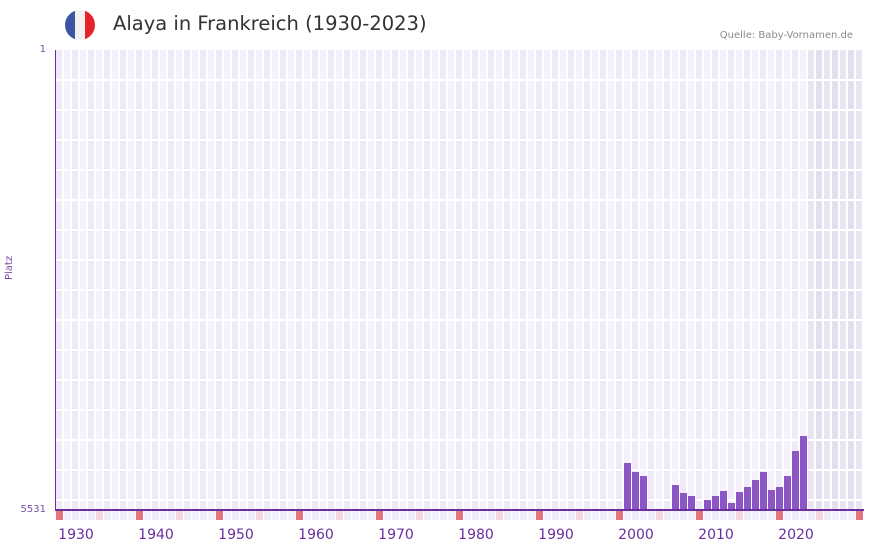 This screenshot has width=873, height=552. Describe the element at coordinates (691, 503) in the screenshot. I see `bar-2007` at that location.